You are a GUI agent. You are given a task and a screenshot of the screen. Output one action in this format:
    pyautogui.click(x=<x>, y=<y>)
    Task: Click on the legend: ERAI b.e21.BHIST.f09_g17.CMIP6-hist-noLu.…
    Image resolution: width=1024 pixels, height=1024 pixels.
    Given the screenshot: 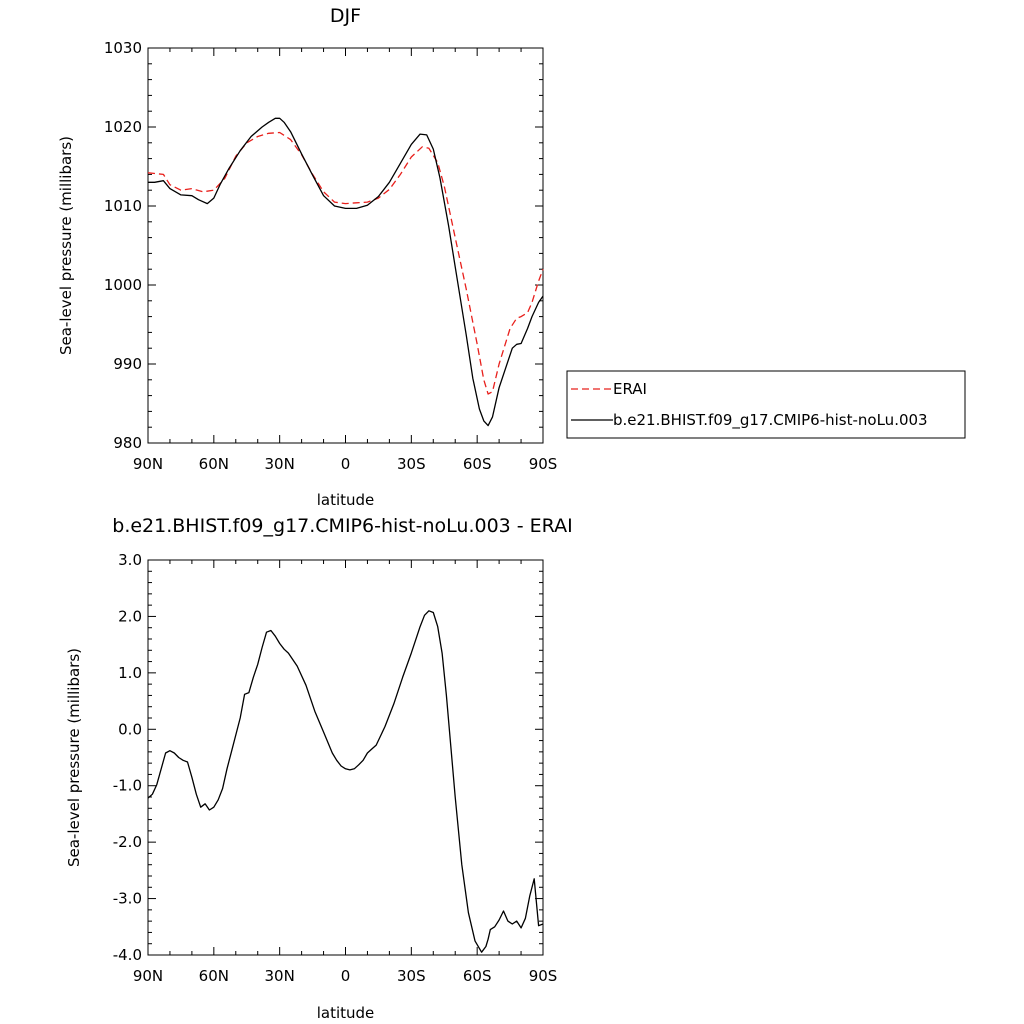 What is the action you would take?
    pyautogui.click(x=766, y=404)
    